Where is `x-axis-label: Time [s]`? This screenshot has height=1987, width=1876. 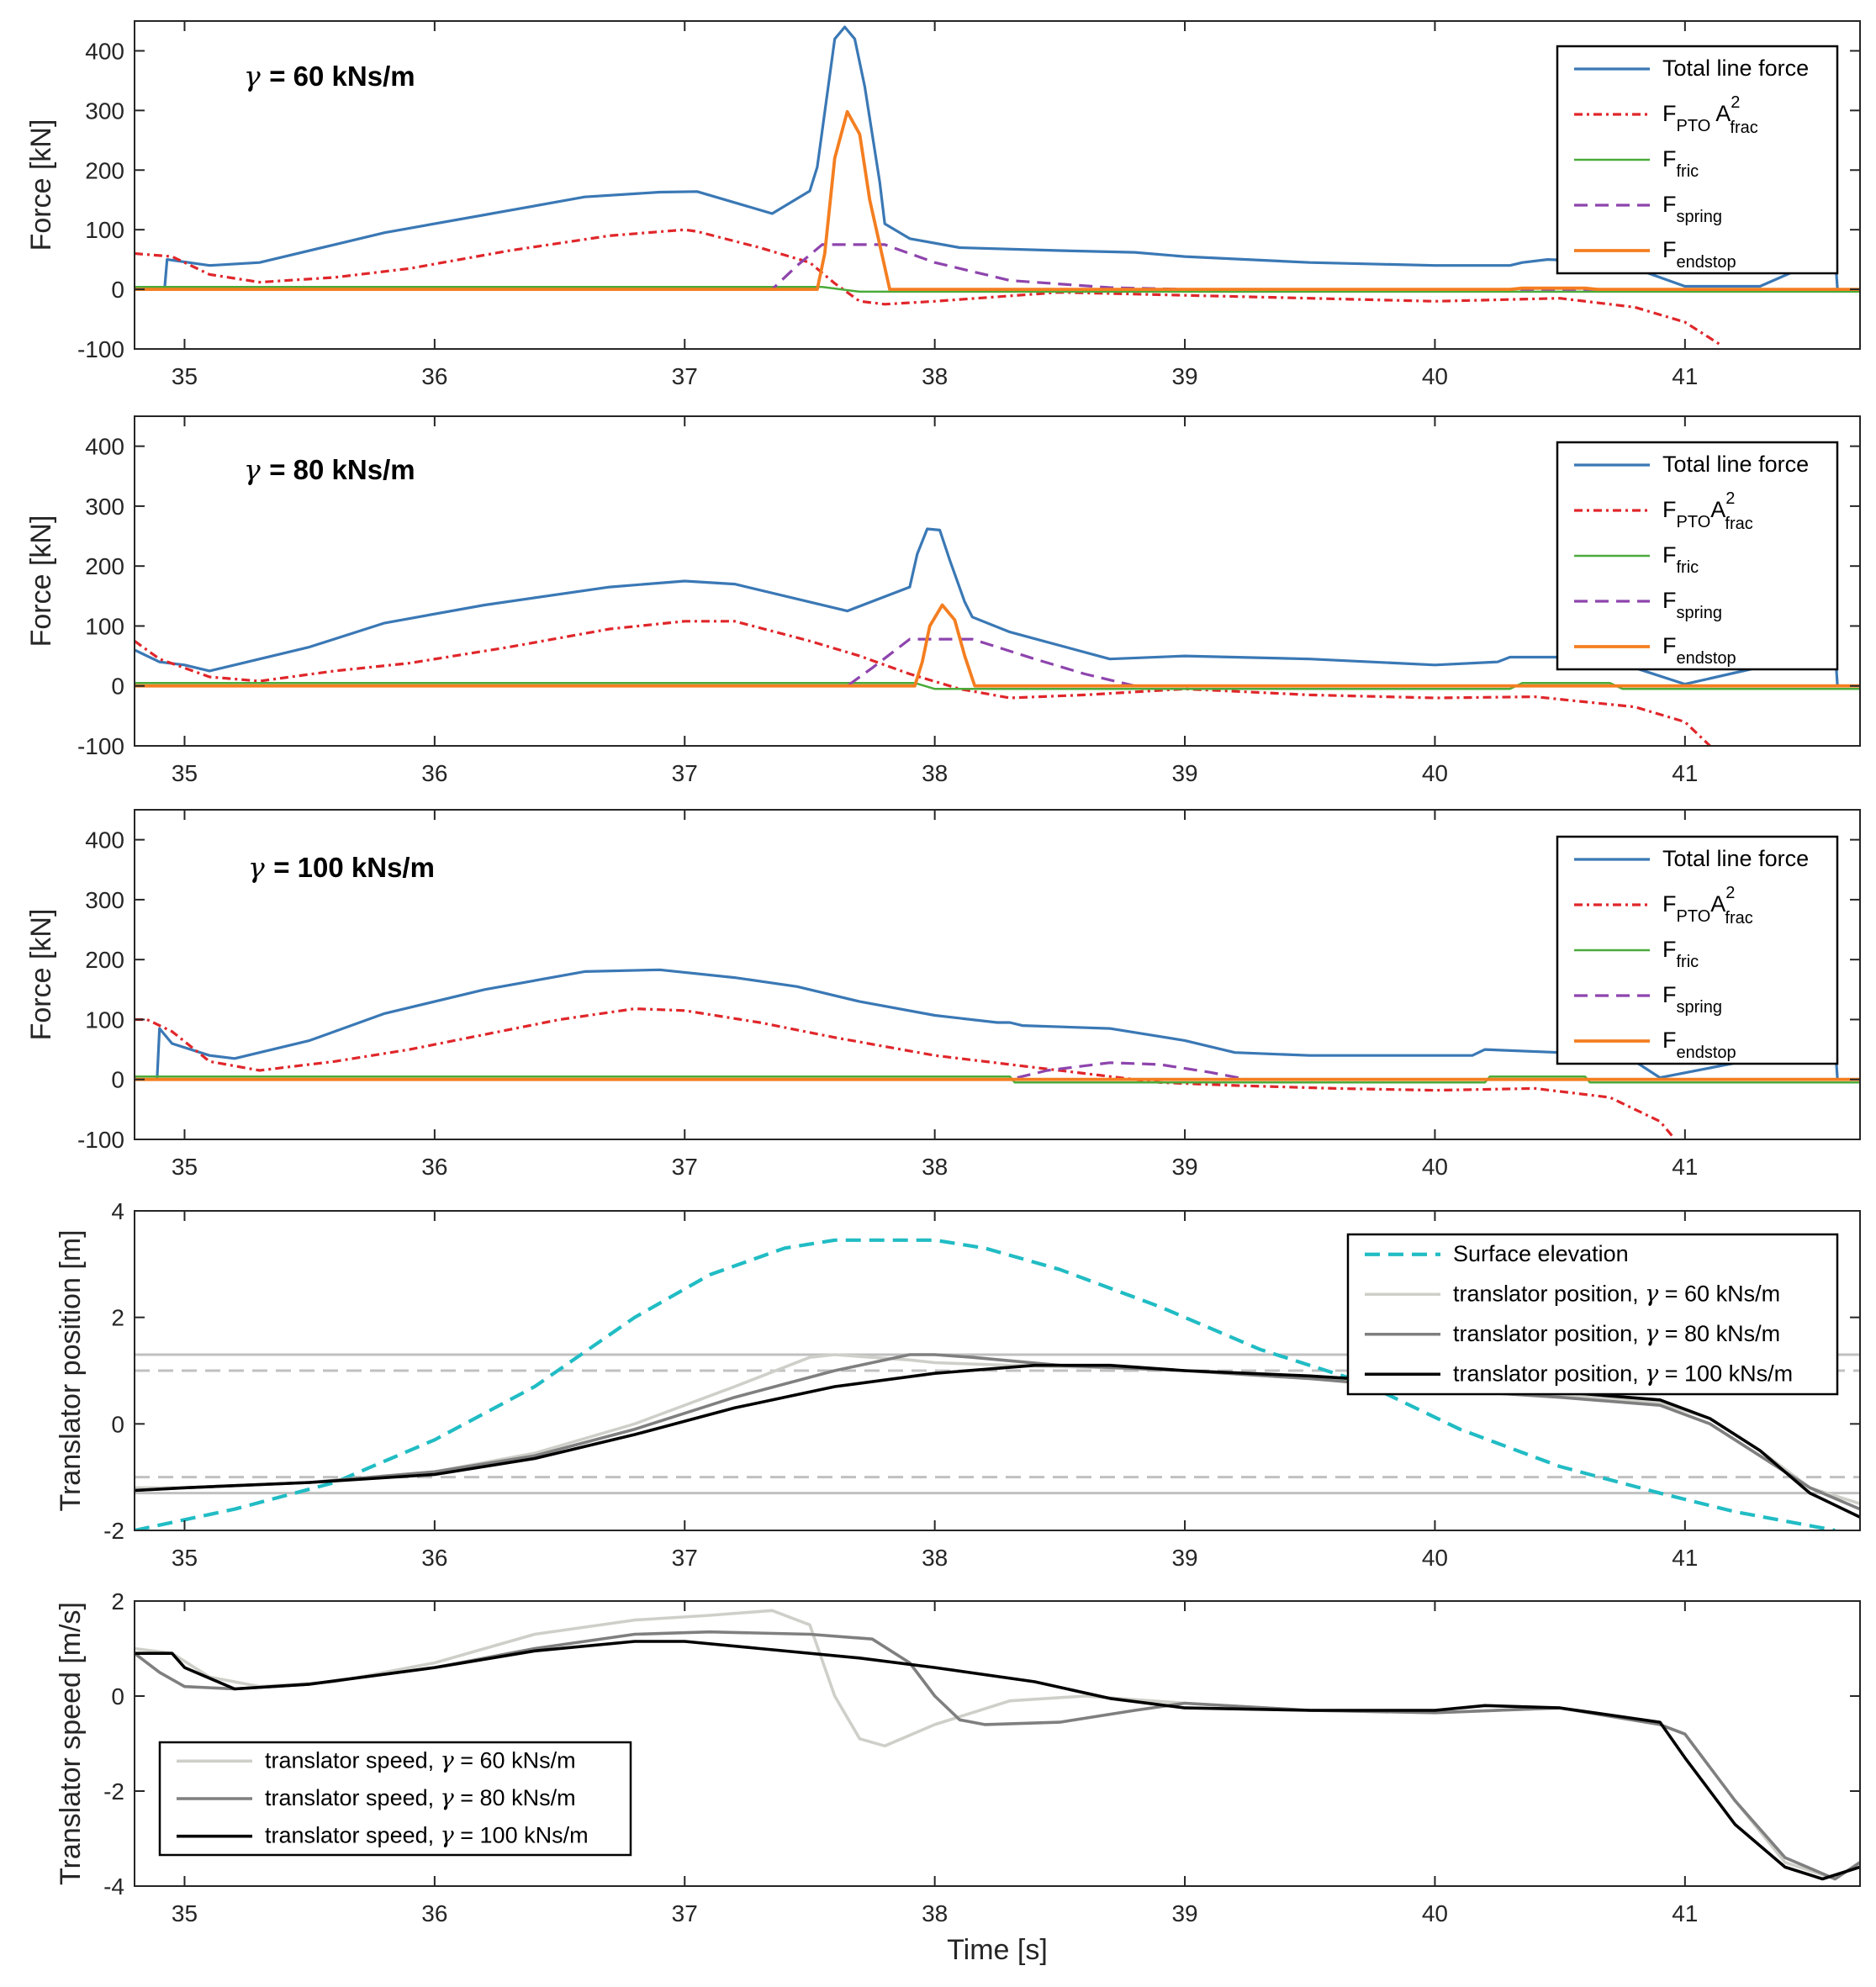 x-axis-label: Time [s] is located at coordinates (997, 1950).